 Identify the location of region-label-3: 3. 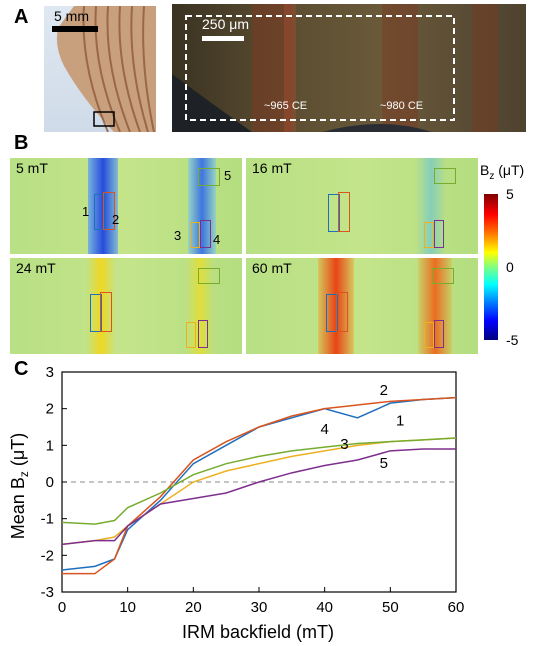
(178, 235).